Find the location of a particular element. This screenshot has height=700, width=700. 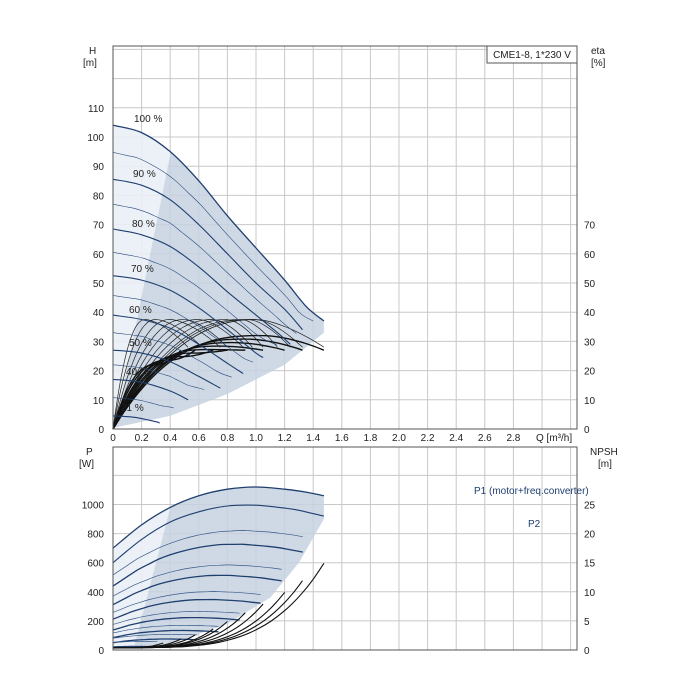

y-left-label: H is located at coordinates (92, 51).